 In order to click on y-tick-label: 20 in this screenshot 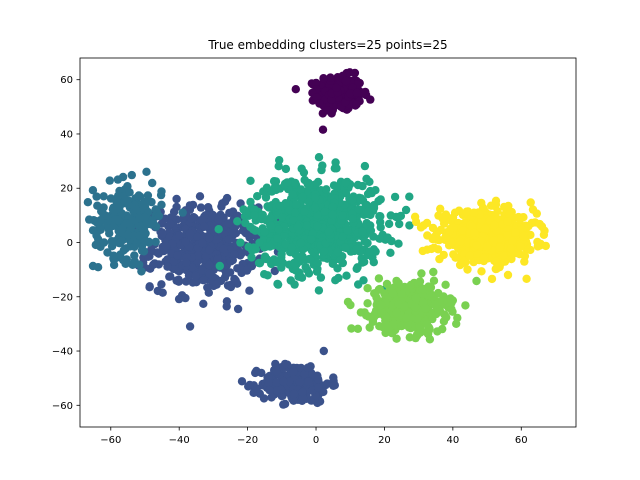, I will do `click(66, 189)`.